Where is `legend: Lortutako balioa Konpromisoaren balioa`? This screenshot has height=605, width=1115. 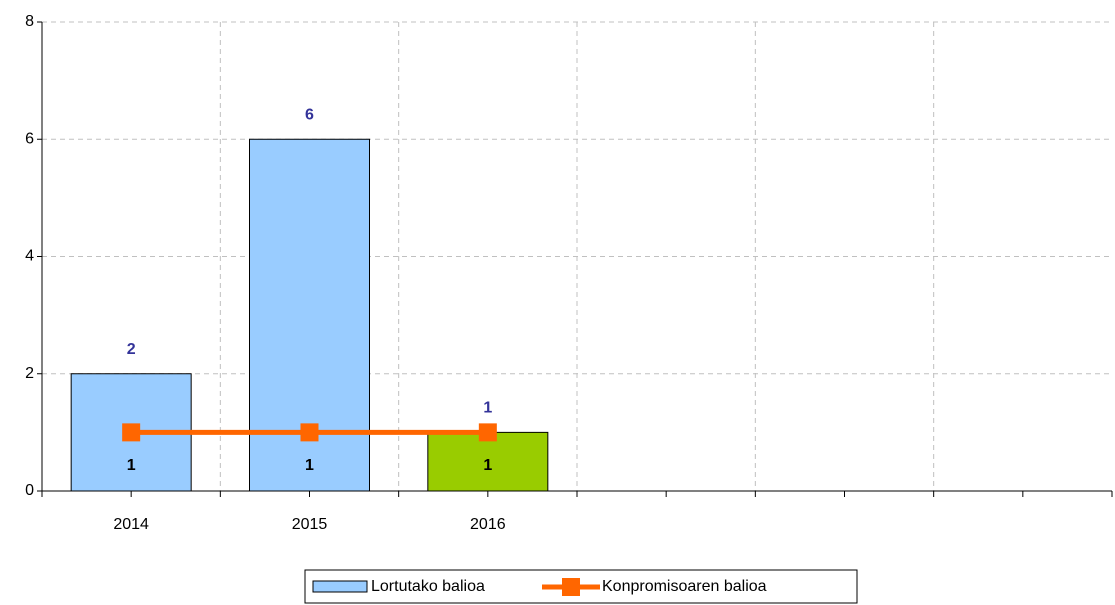 legend: Lortutako balioa Konpromisoaren balioa is located at coordinates (581, 586).